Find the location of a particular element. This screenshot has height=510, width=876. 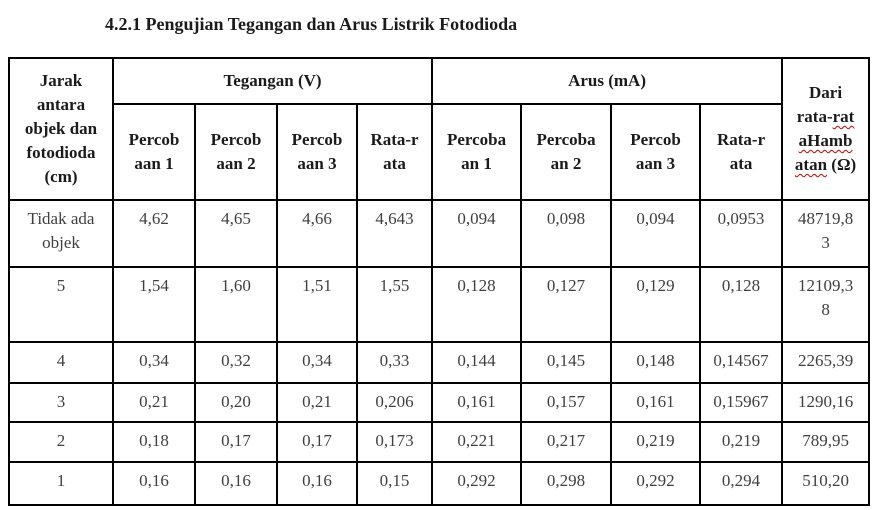

cell-voltage-3: 0,16 is located at coordinates (317, 483).